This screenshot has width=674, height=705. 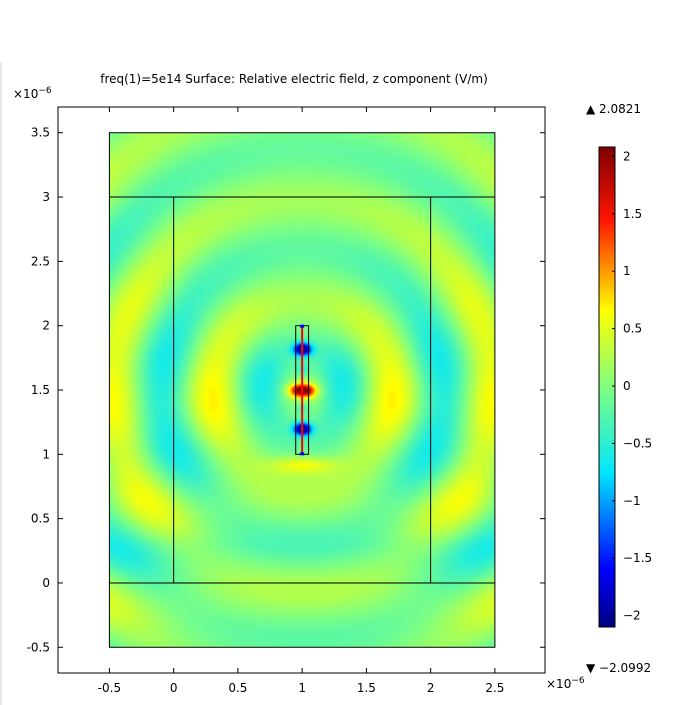 I want to click on x-tick-label: 0.5, so click(x=237, y=688).